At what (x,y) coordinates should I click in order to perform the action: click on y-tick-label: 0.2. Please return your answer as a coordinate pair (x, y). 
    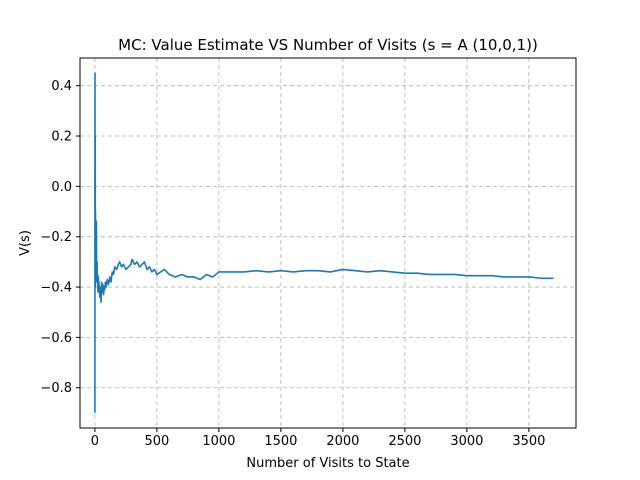
    Looking at the image, I should click on (61, 137).